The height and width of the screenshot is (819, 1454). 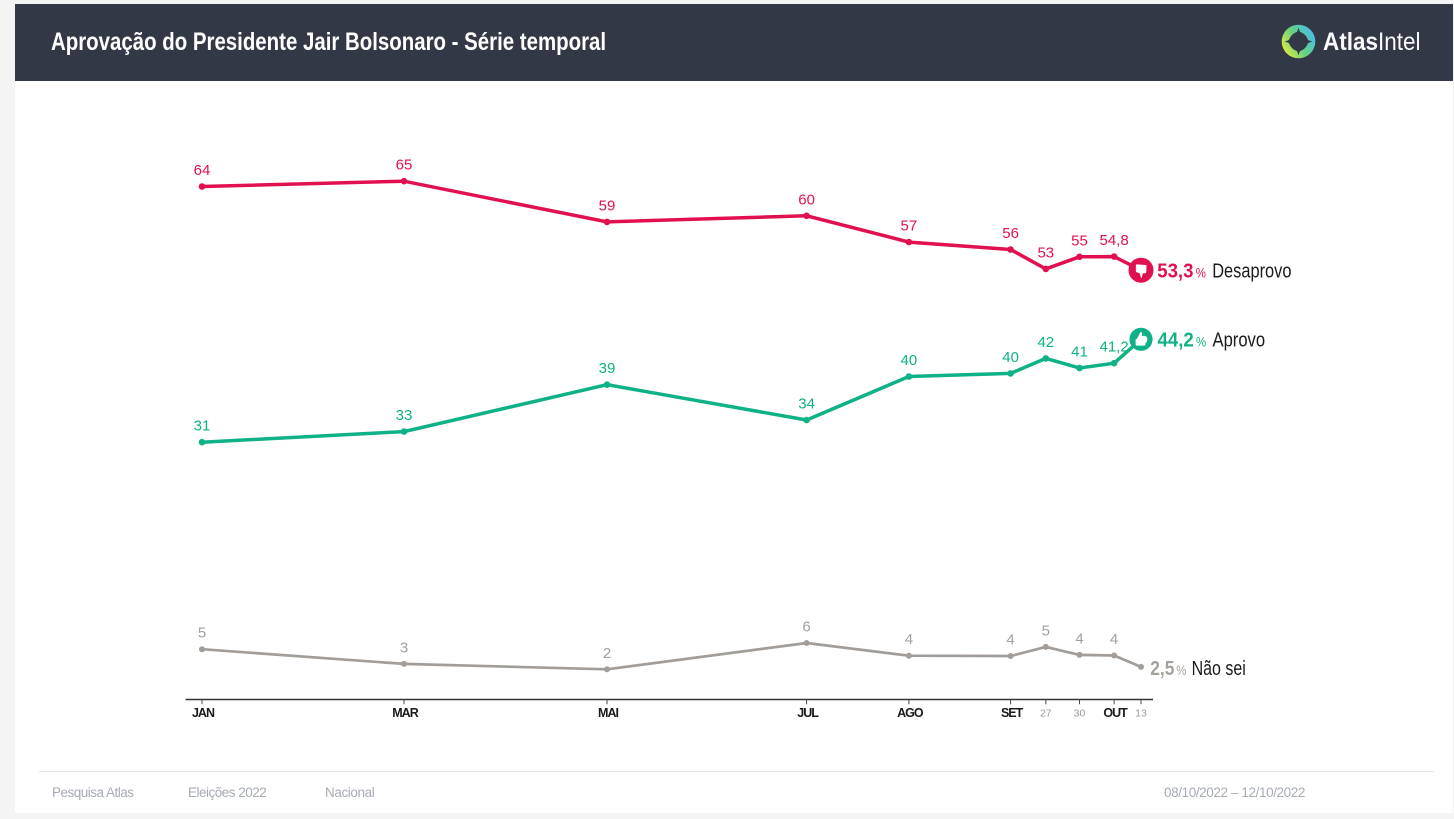 What do you see at coordinates (607, 368) in the screenshot?
I see `svg-text: 39` at bounding box center [607, 368].